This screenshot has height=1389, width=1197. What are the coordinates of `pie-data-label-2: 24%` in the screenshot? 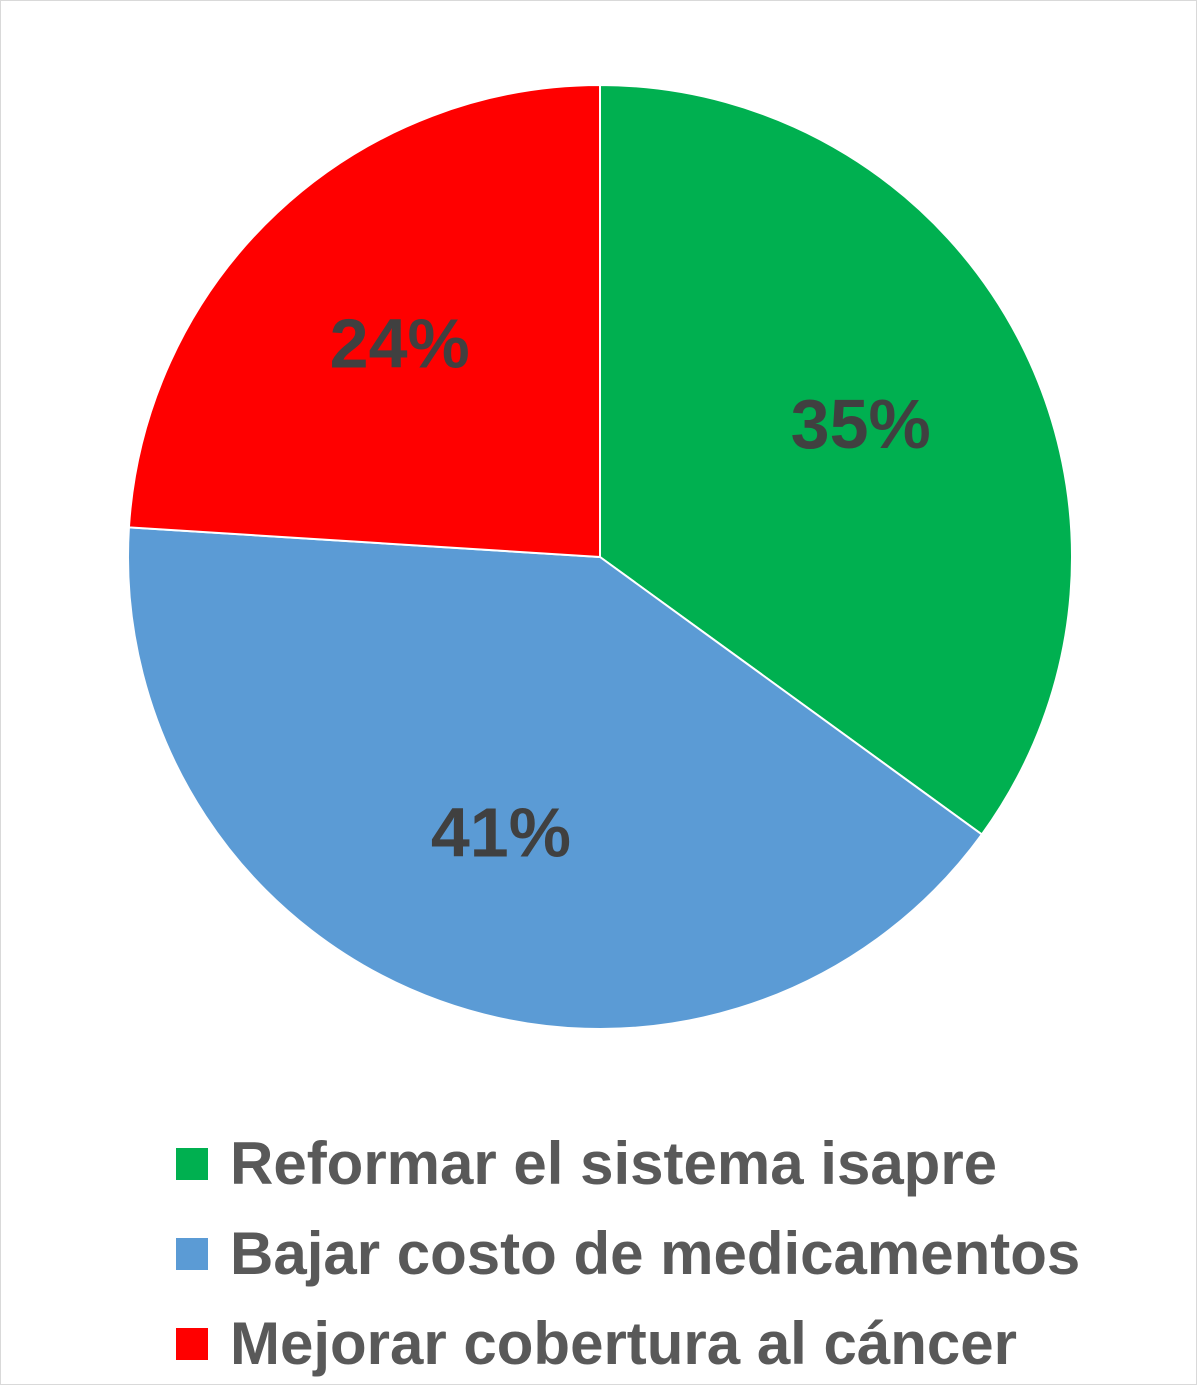 It's located at (400, 344).